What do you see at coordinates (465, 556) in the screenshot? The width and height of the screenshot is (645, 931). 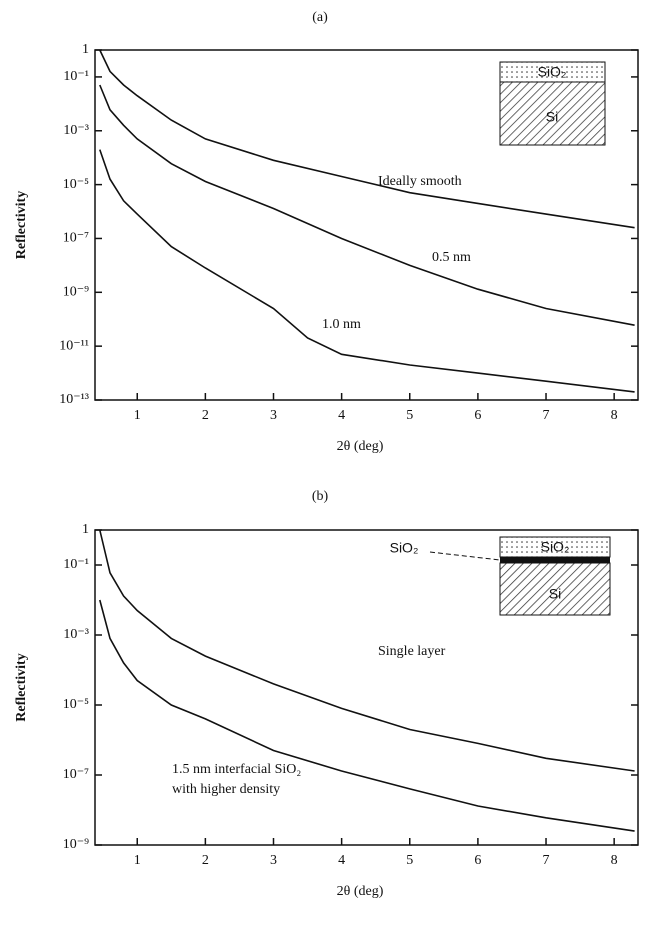 I see `inset-pointer` at bounding box center [465, 556].